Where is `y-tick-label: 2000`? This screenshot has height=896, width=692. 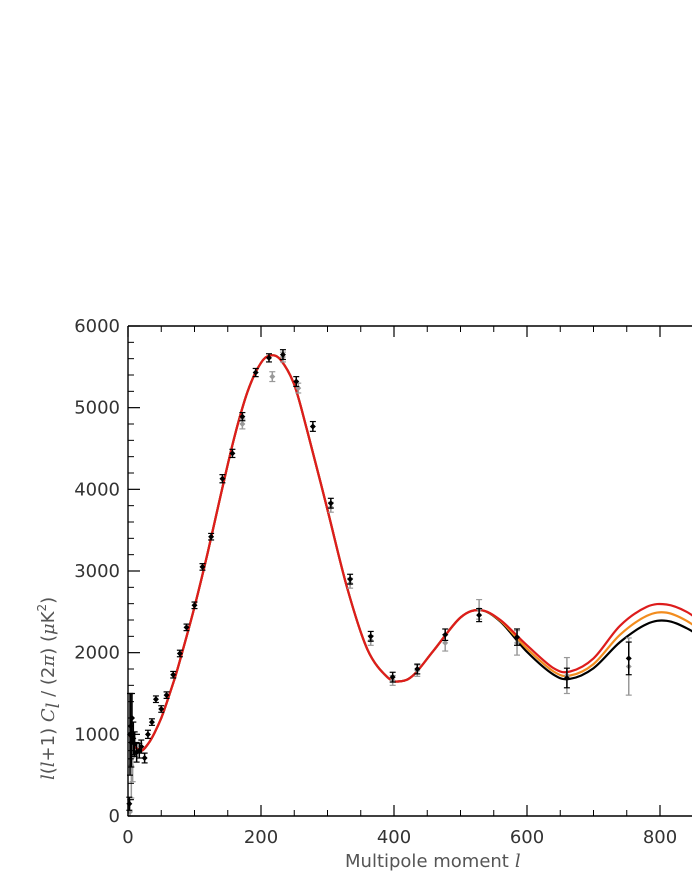
y-tick-label: 2000 is located at coordinates (97, 653).